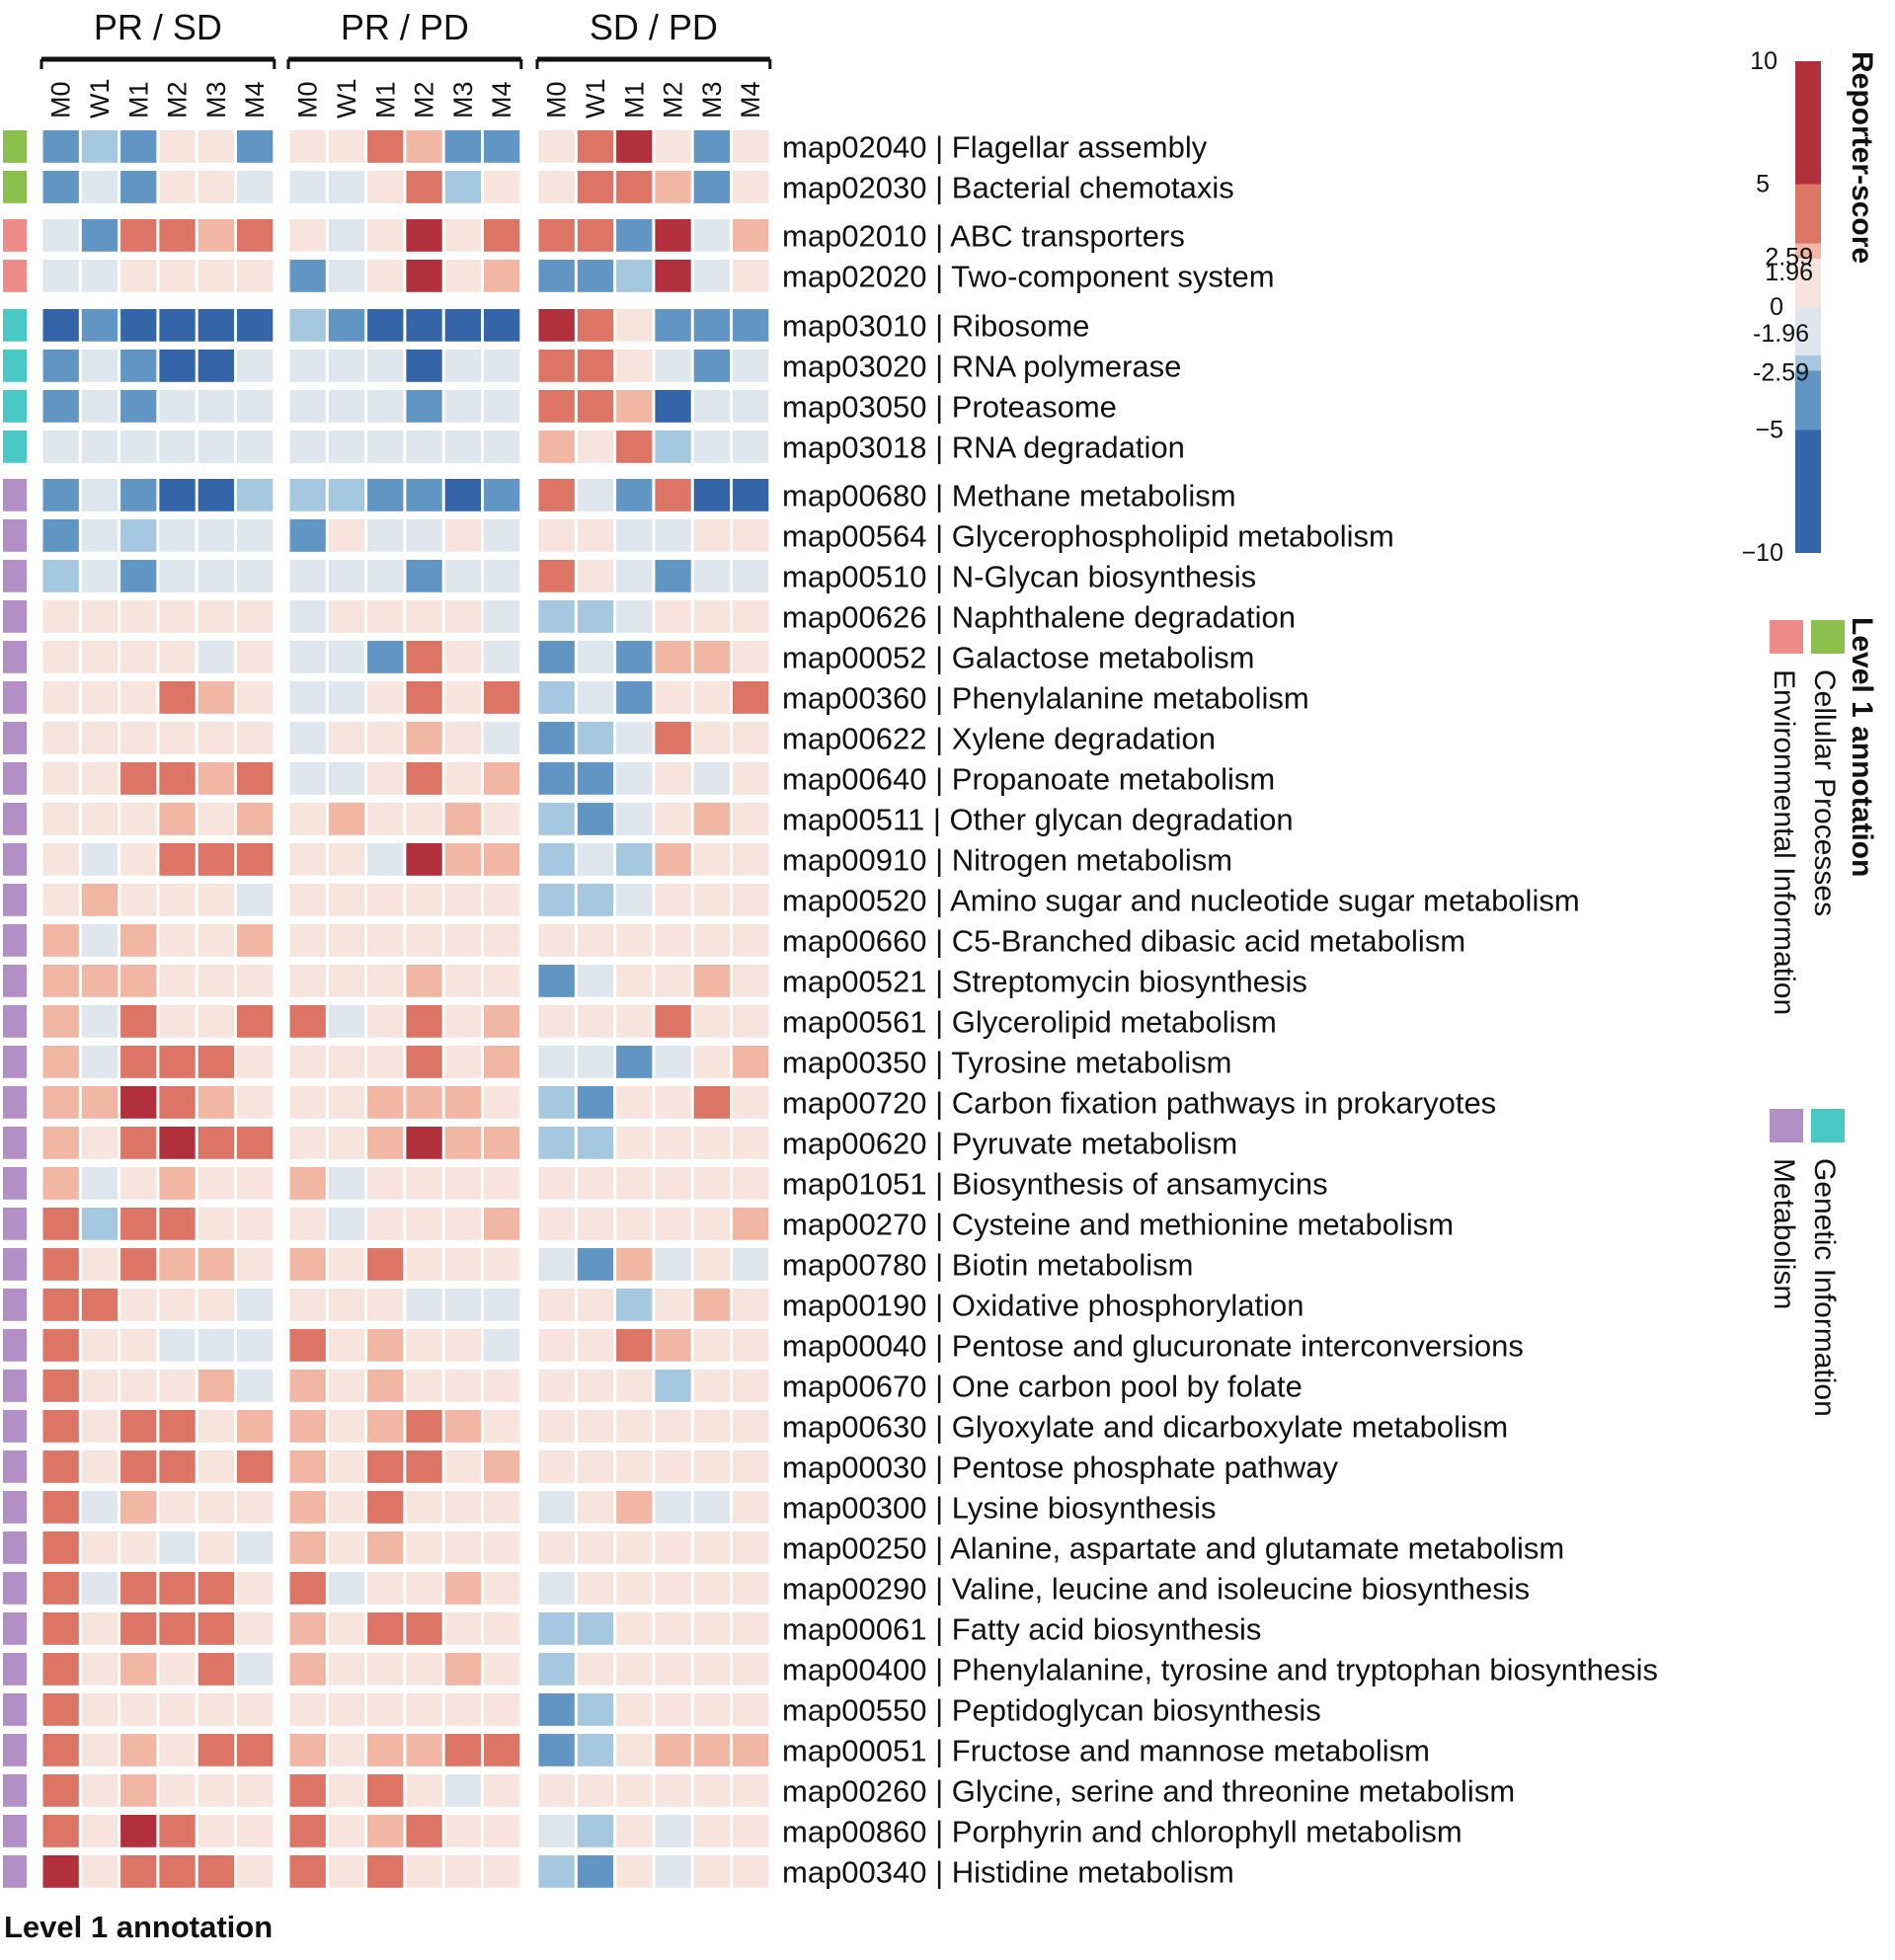 The width and height of the screenshot is (1895, 1960). What do you see at coordinates (1808, 214) in the screenshot?
I see `colorbar-band` at bounding box center [1808, 214].